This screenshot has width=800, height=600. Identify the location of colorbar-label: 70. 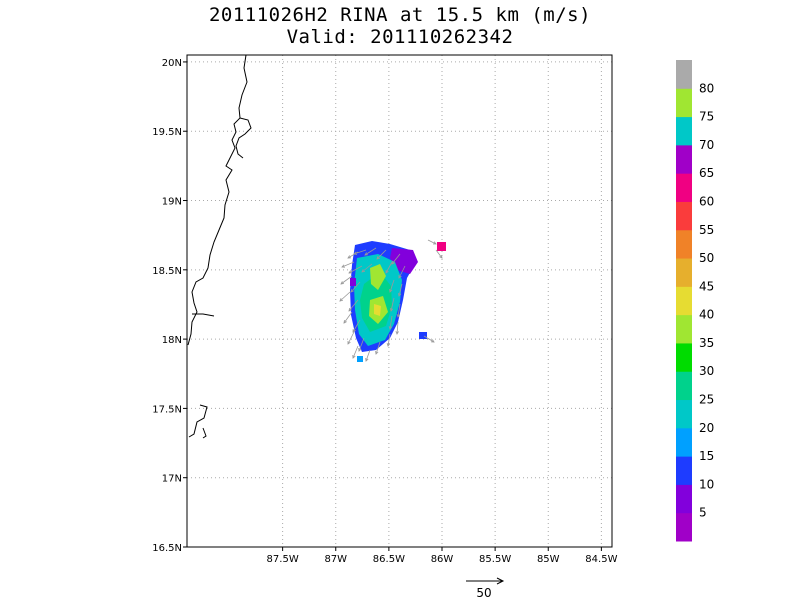
(706, 145).